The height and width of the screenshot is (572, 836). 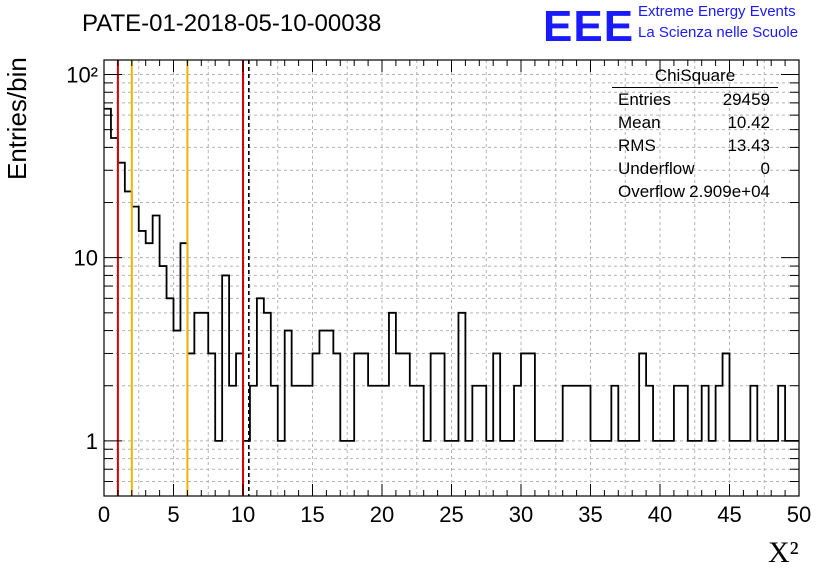 I want to click on stats-value: 29459, so click(x=746, y=99).